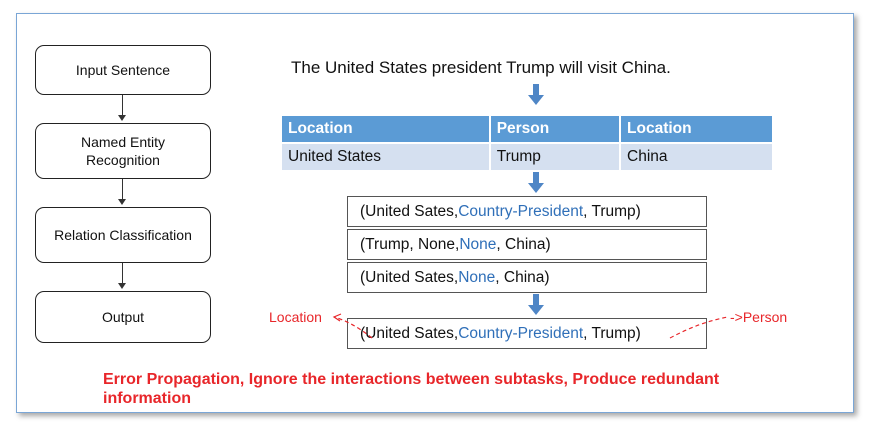  I want to click on step-output: Output, so click(123, 317).